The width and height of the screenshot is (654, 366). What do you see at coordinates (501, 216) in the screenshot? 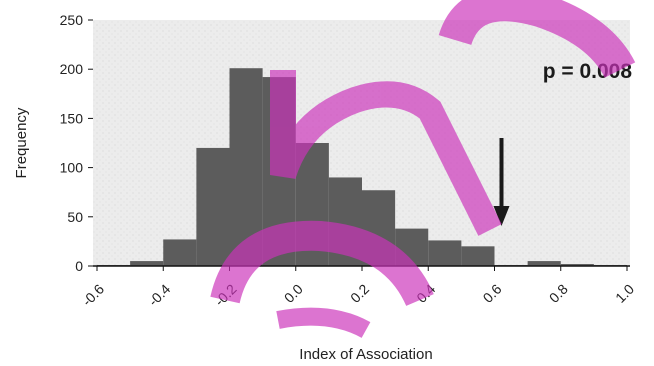
I see `arrow-head` at bounding box center [501, 216].